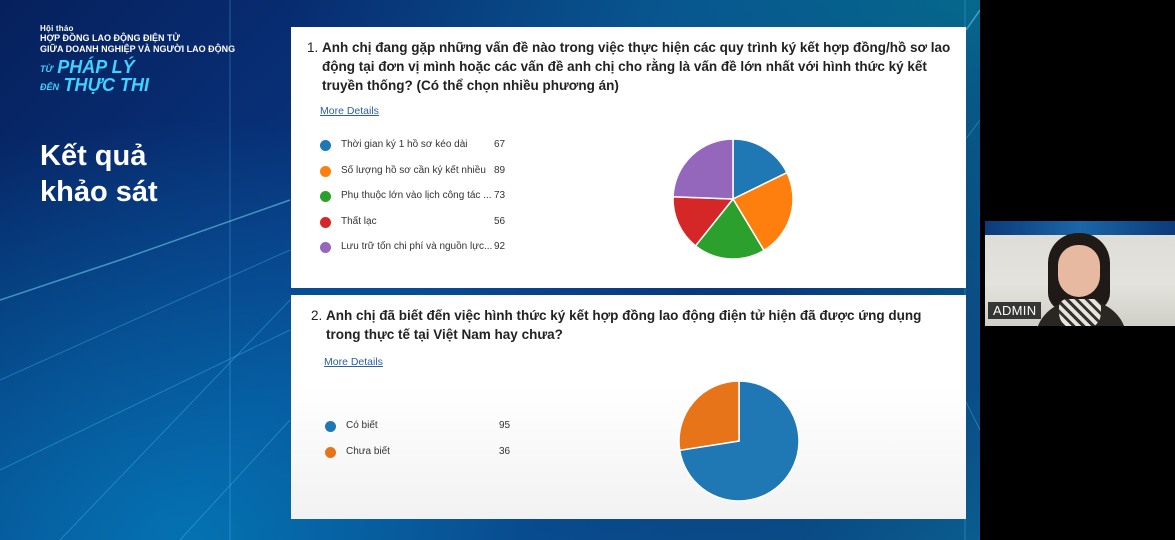 The height and width of the screenshot is (540, 1175). What do you see at coordinates (362, 425) in the screenshot?
I see `legend-label: Có biết` at bounding box center [362, 425].